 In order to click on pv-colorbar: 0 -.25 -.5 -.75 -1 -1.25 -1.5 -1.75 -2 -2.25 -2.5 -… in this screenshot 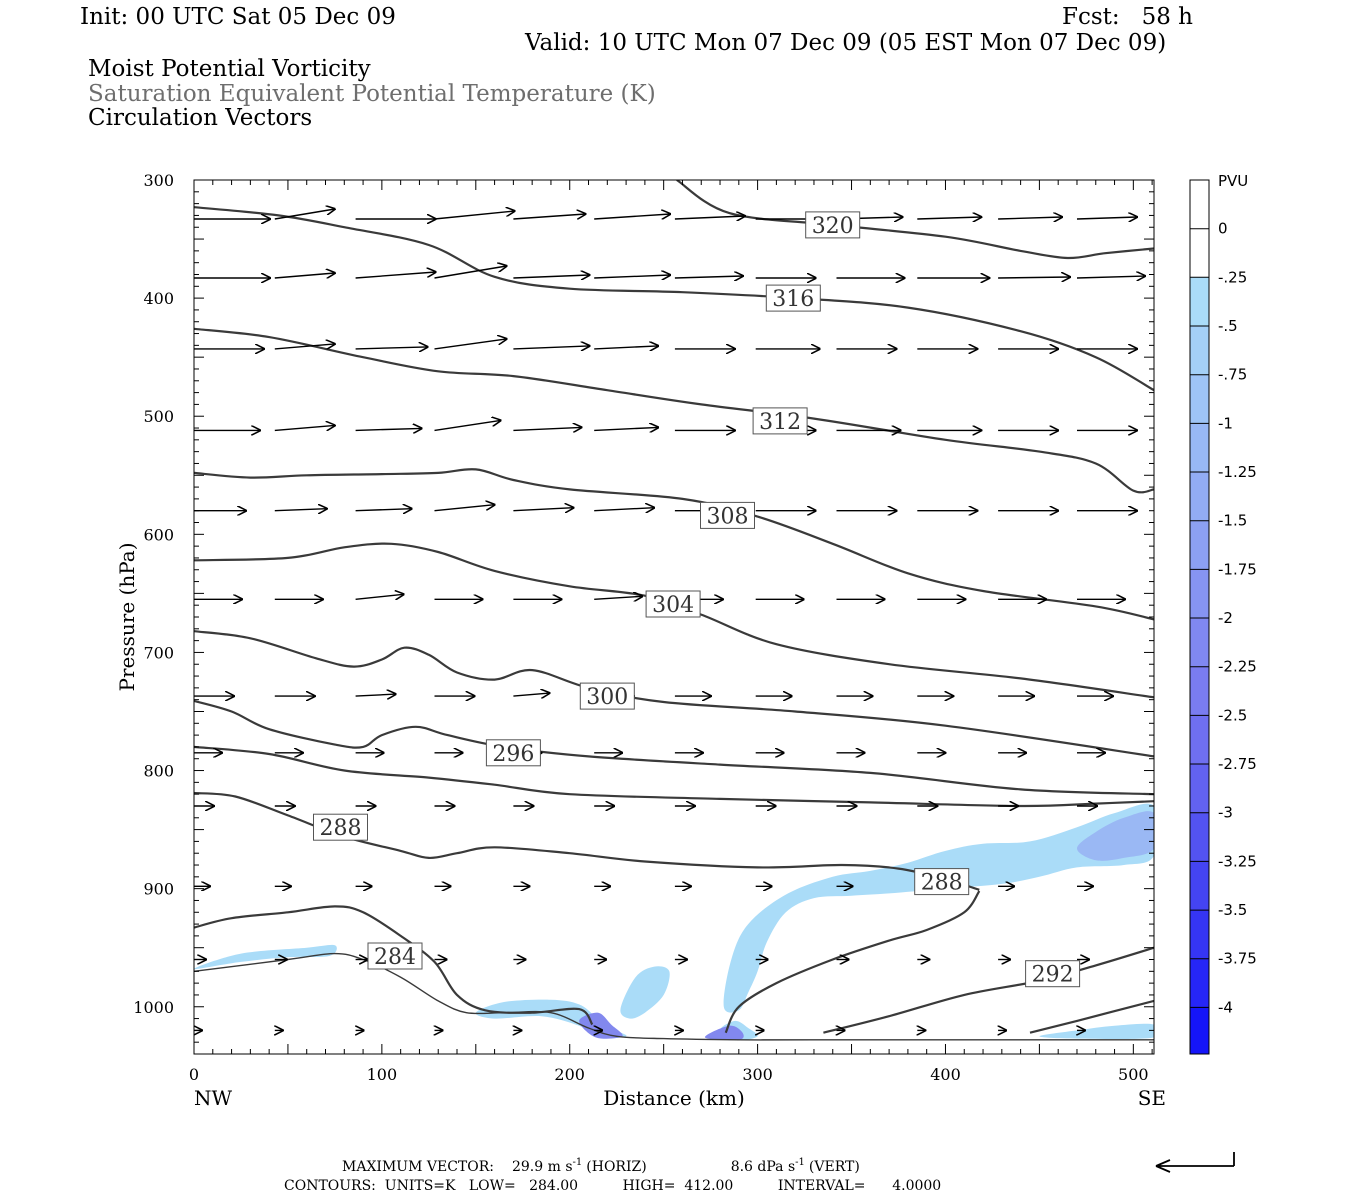, I will do `click(1223, 617)`.